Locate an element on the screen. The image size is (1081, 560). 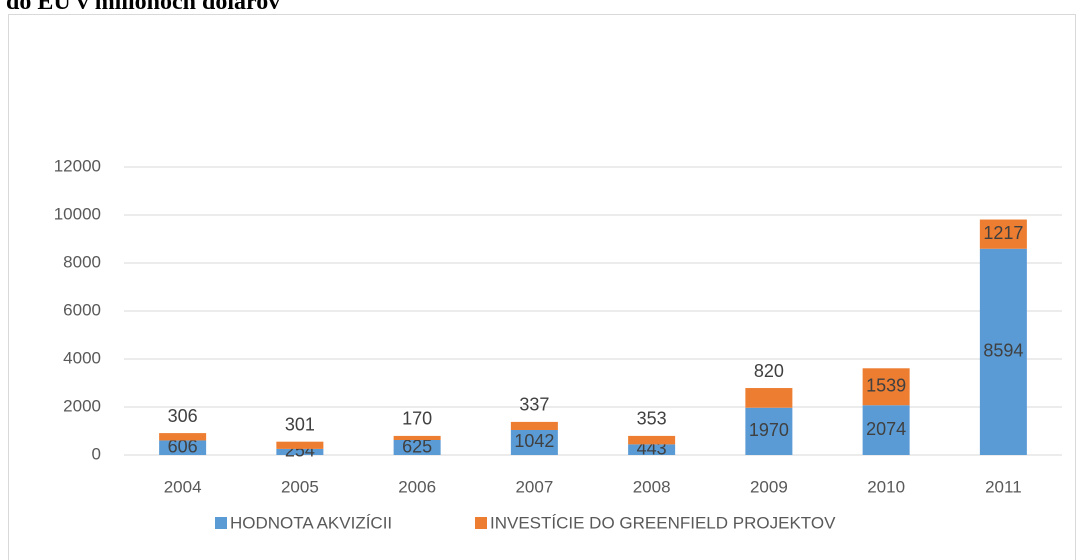
data-label: 170 is located at coordinates (417, 419).